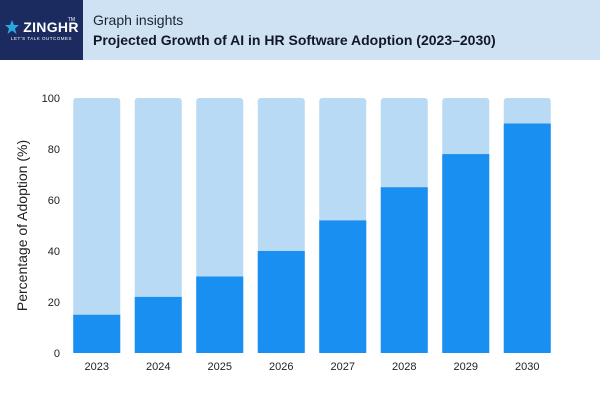 This screenshot has height=400, width=600. I want to click on y-tick-label: 60, so click(54, 201).